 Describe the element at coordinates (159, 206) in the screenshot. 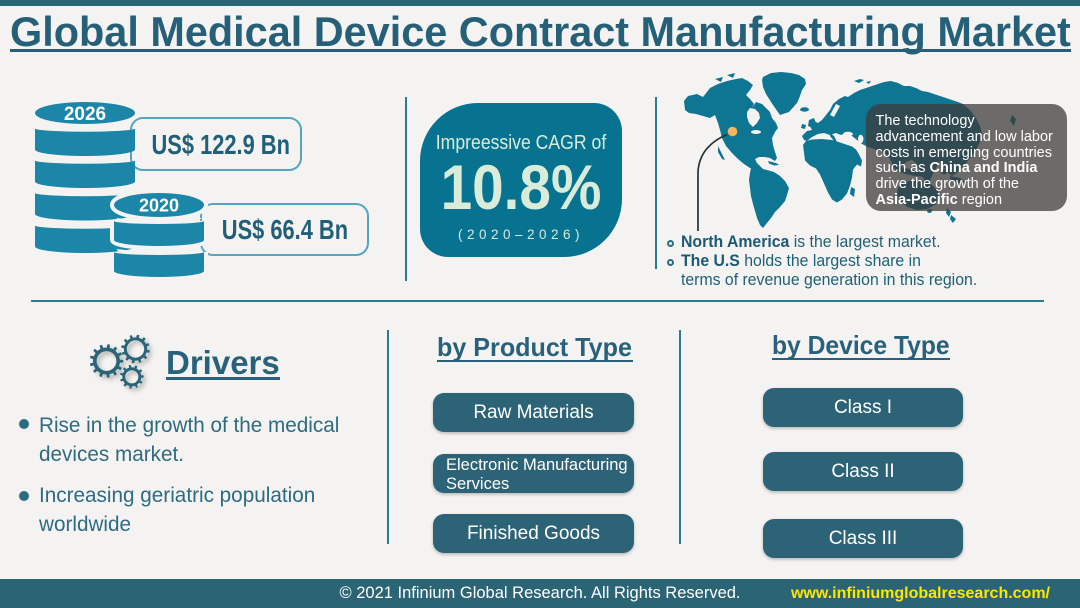

I see `svg-text: 2020` at that location.